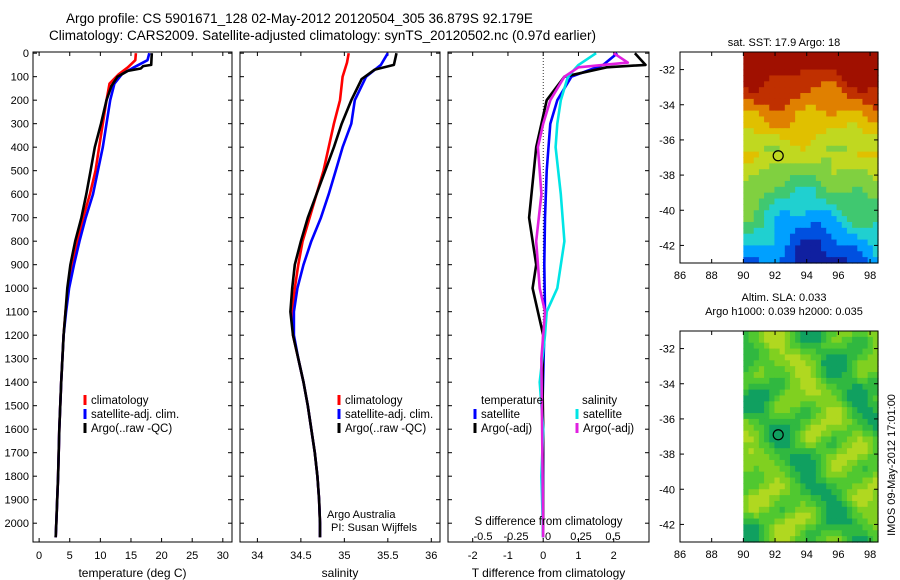  What do you see at coordinates (389, 415) in the screenshot?
I see `legend-label: satellite-adj. clim.` at bounding box center [389, 415].